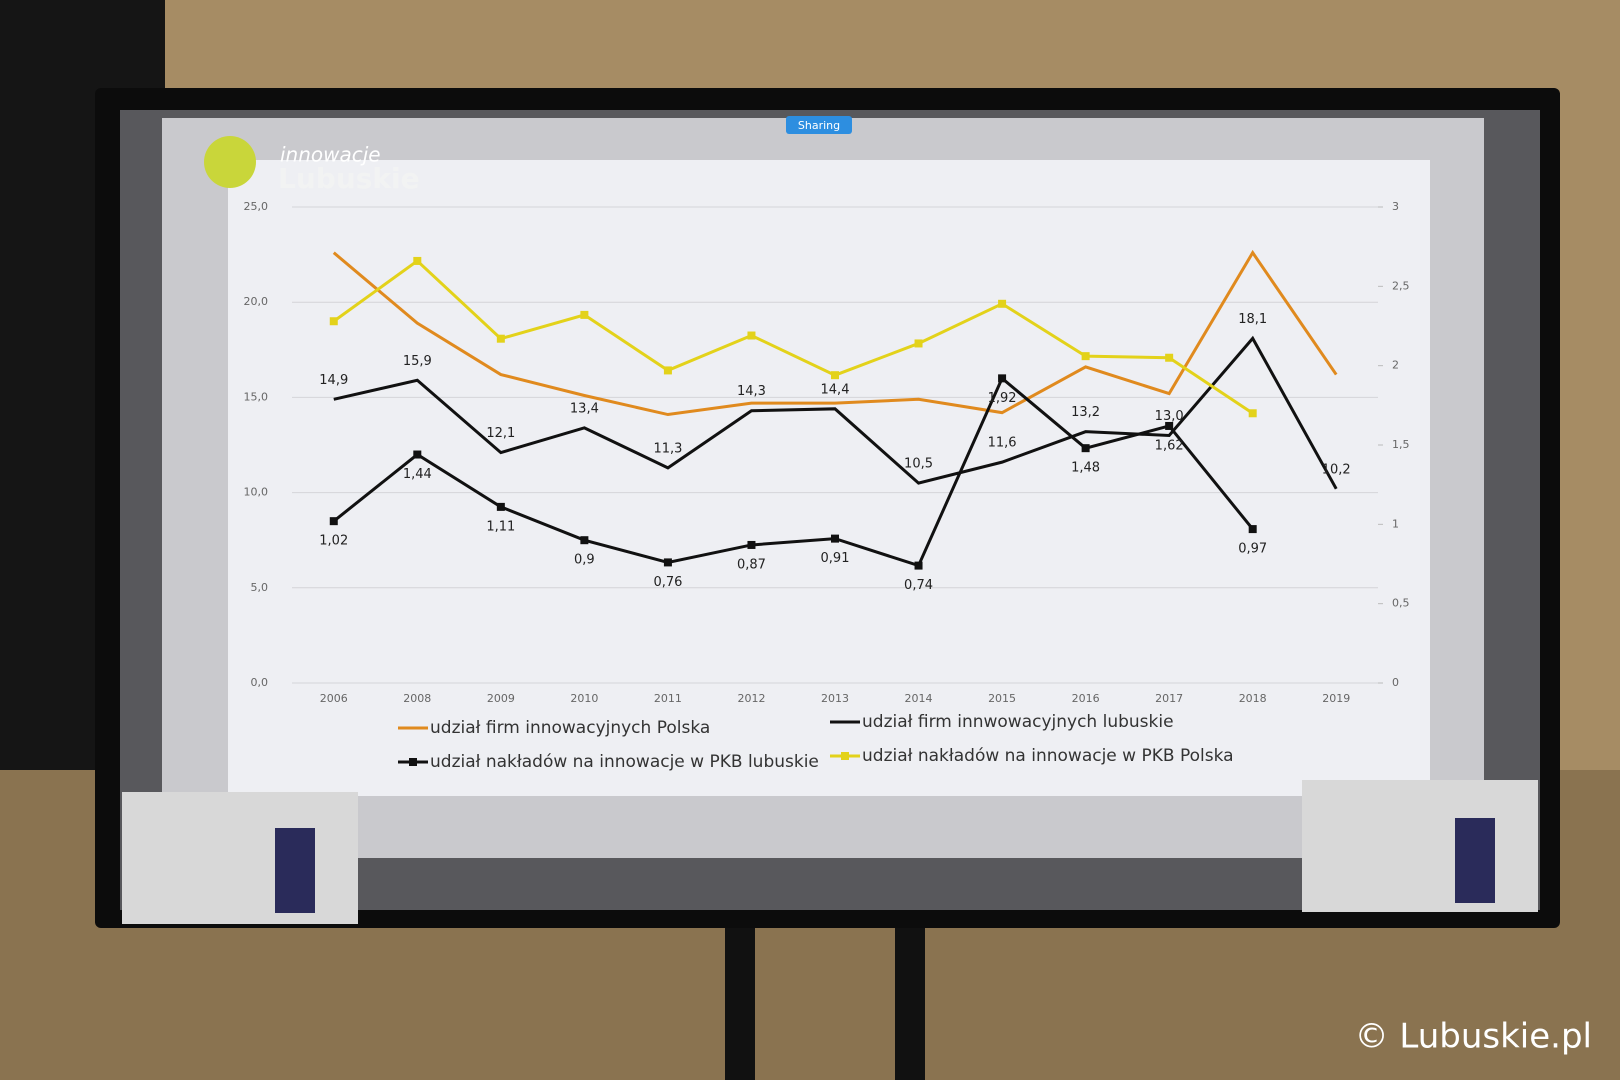 The width and height of the screenshot is (1620, 1084). What do you see at coordinates (256, 301) in the screenshot?
I see `y-tick-label: 20,0` at bounding box center [256, 301].